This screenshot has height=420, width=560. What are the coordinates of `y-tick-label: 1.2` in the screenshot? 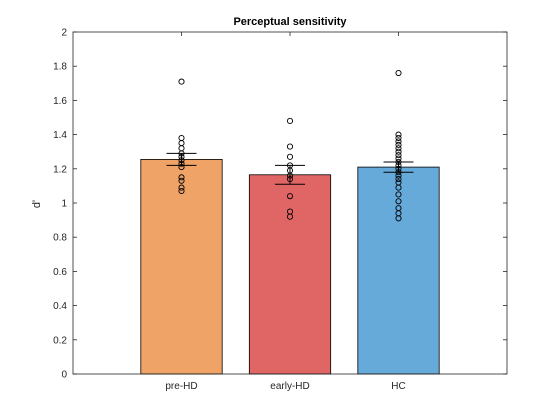 It's located at (60, 169).